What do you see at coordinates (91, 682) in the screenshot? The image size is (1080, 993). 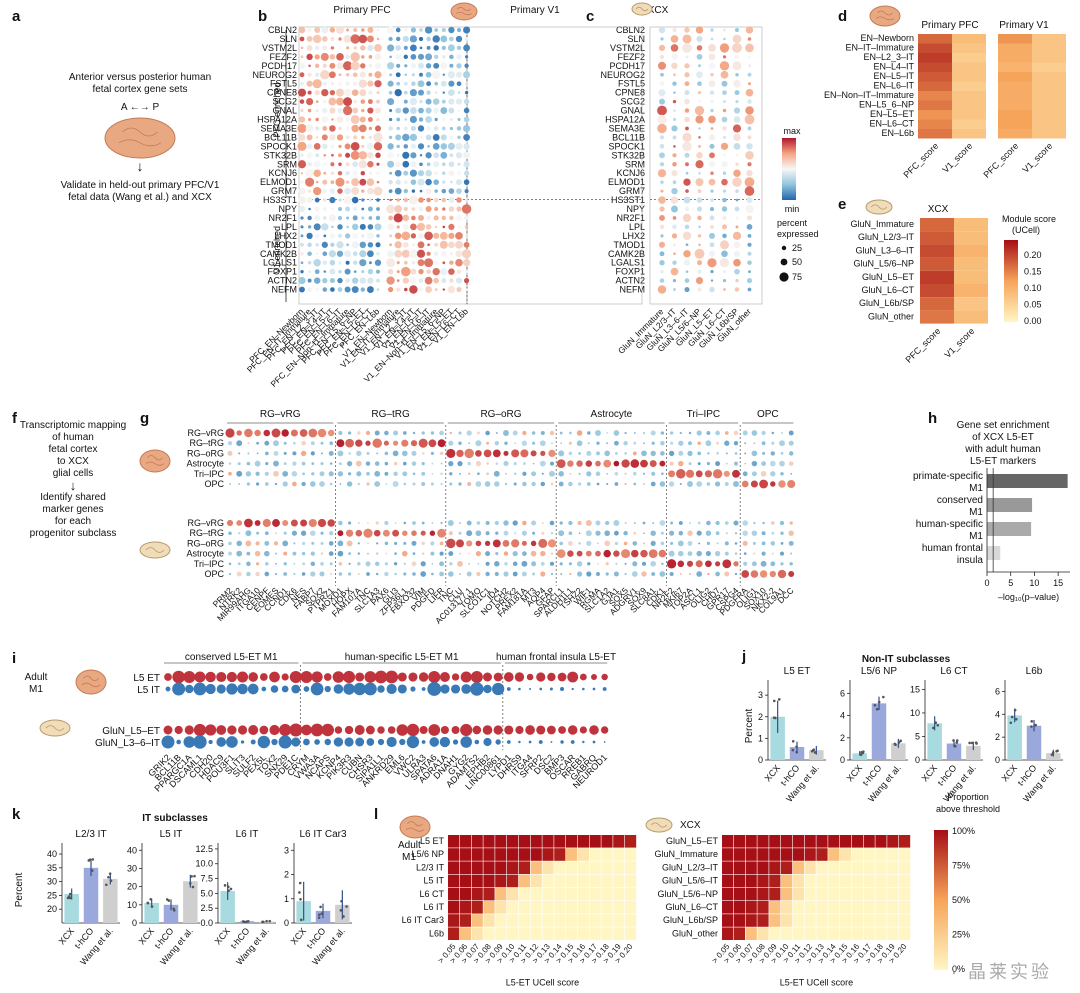 I see `panel-i-brain-icon-shape` at bounding box center [91, 682].